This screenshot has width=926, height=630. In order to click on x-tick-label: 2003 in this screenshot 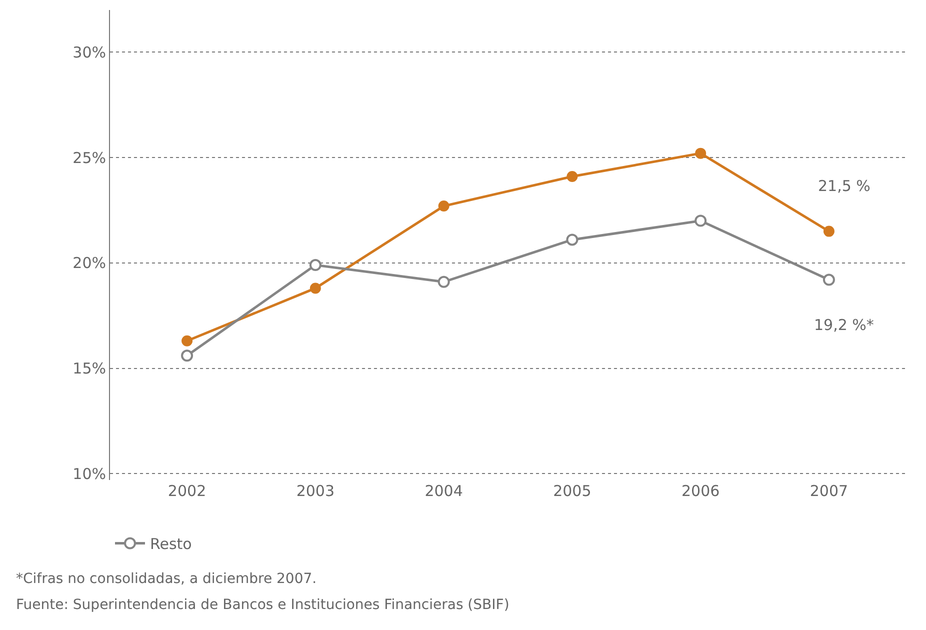, I will do `click(315, 491)`.